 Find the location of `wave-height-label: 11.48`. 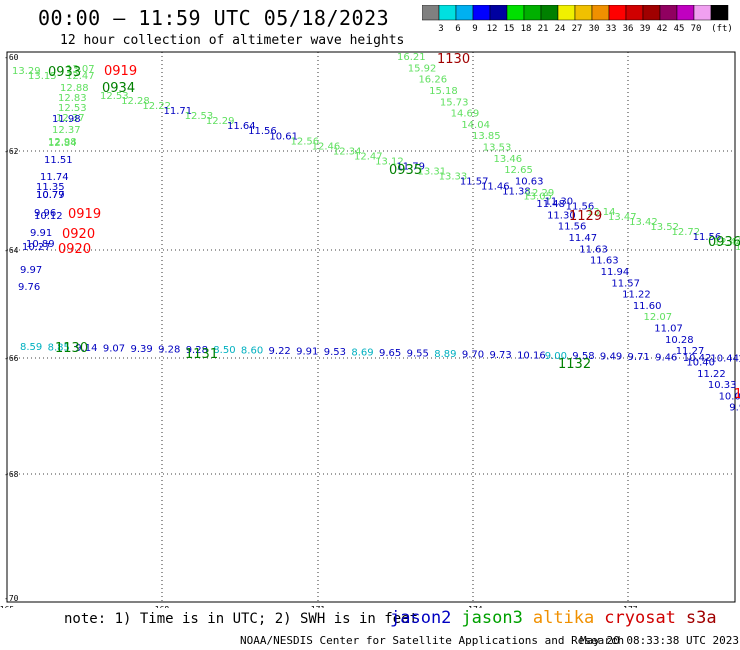

wave-height-label: 11.48 is located at coordinates (550, 204).